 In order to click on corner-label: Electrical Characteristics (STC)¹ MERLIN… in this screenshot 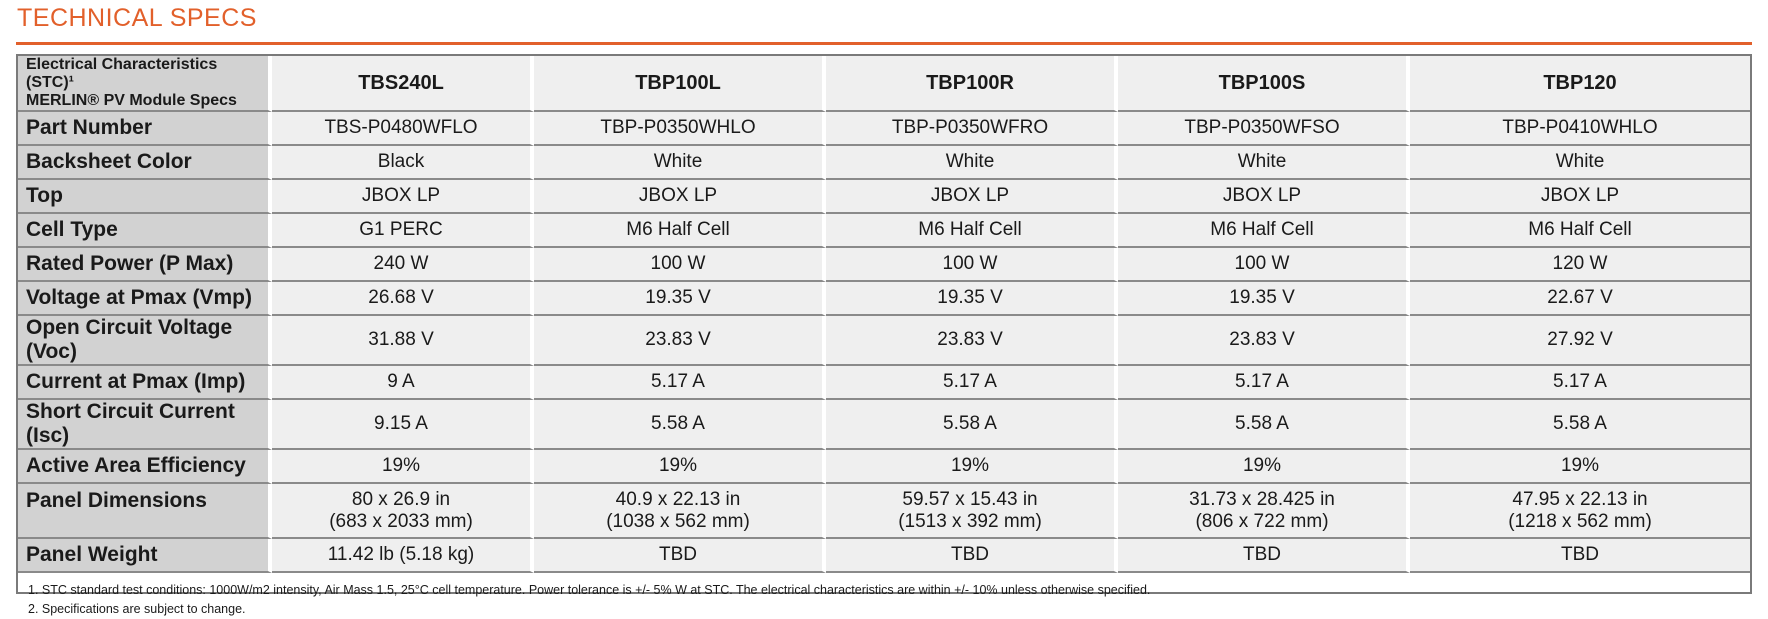, I will do `click(145, 84)`.